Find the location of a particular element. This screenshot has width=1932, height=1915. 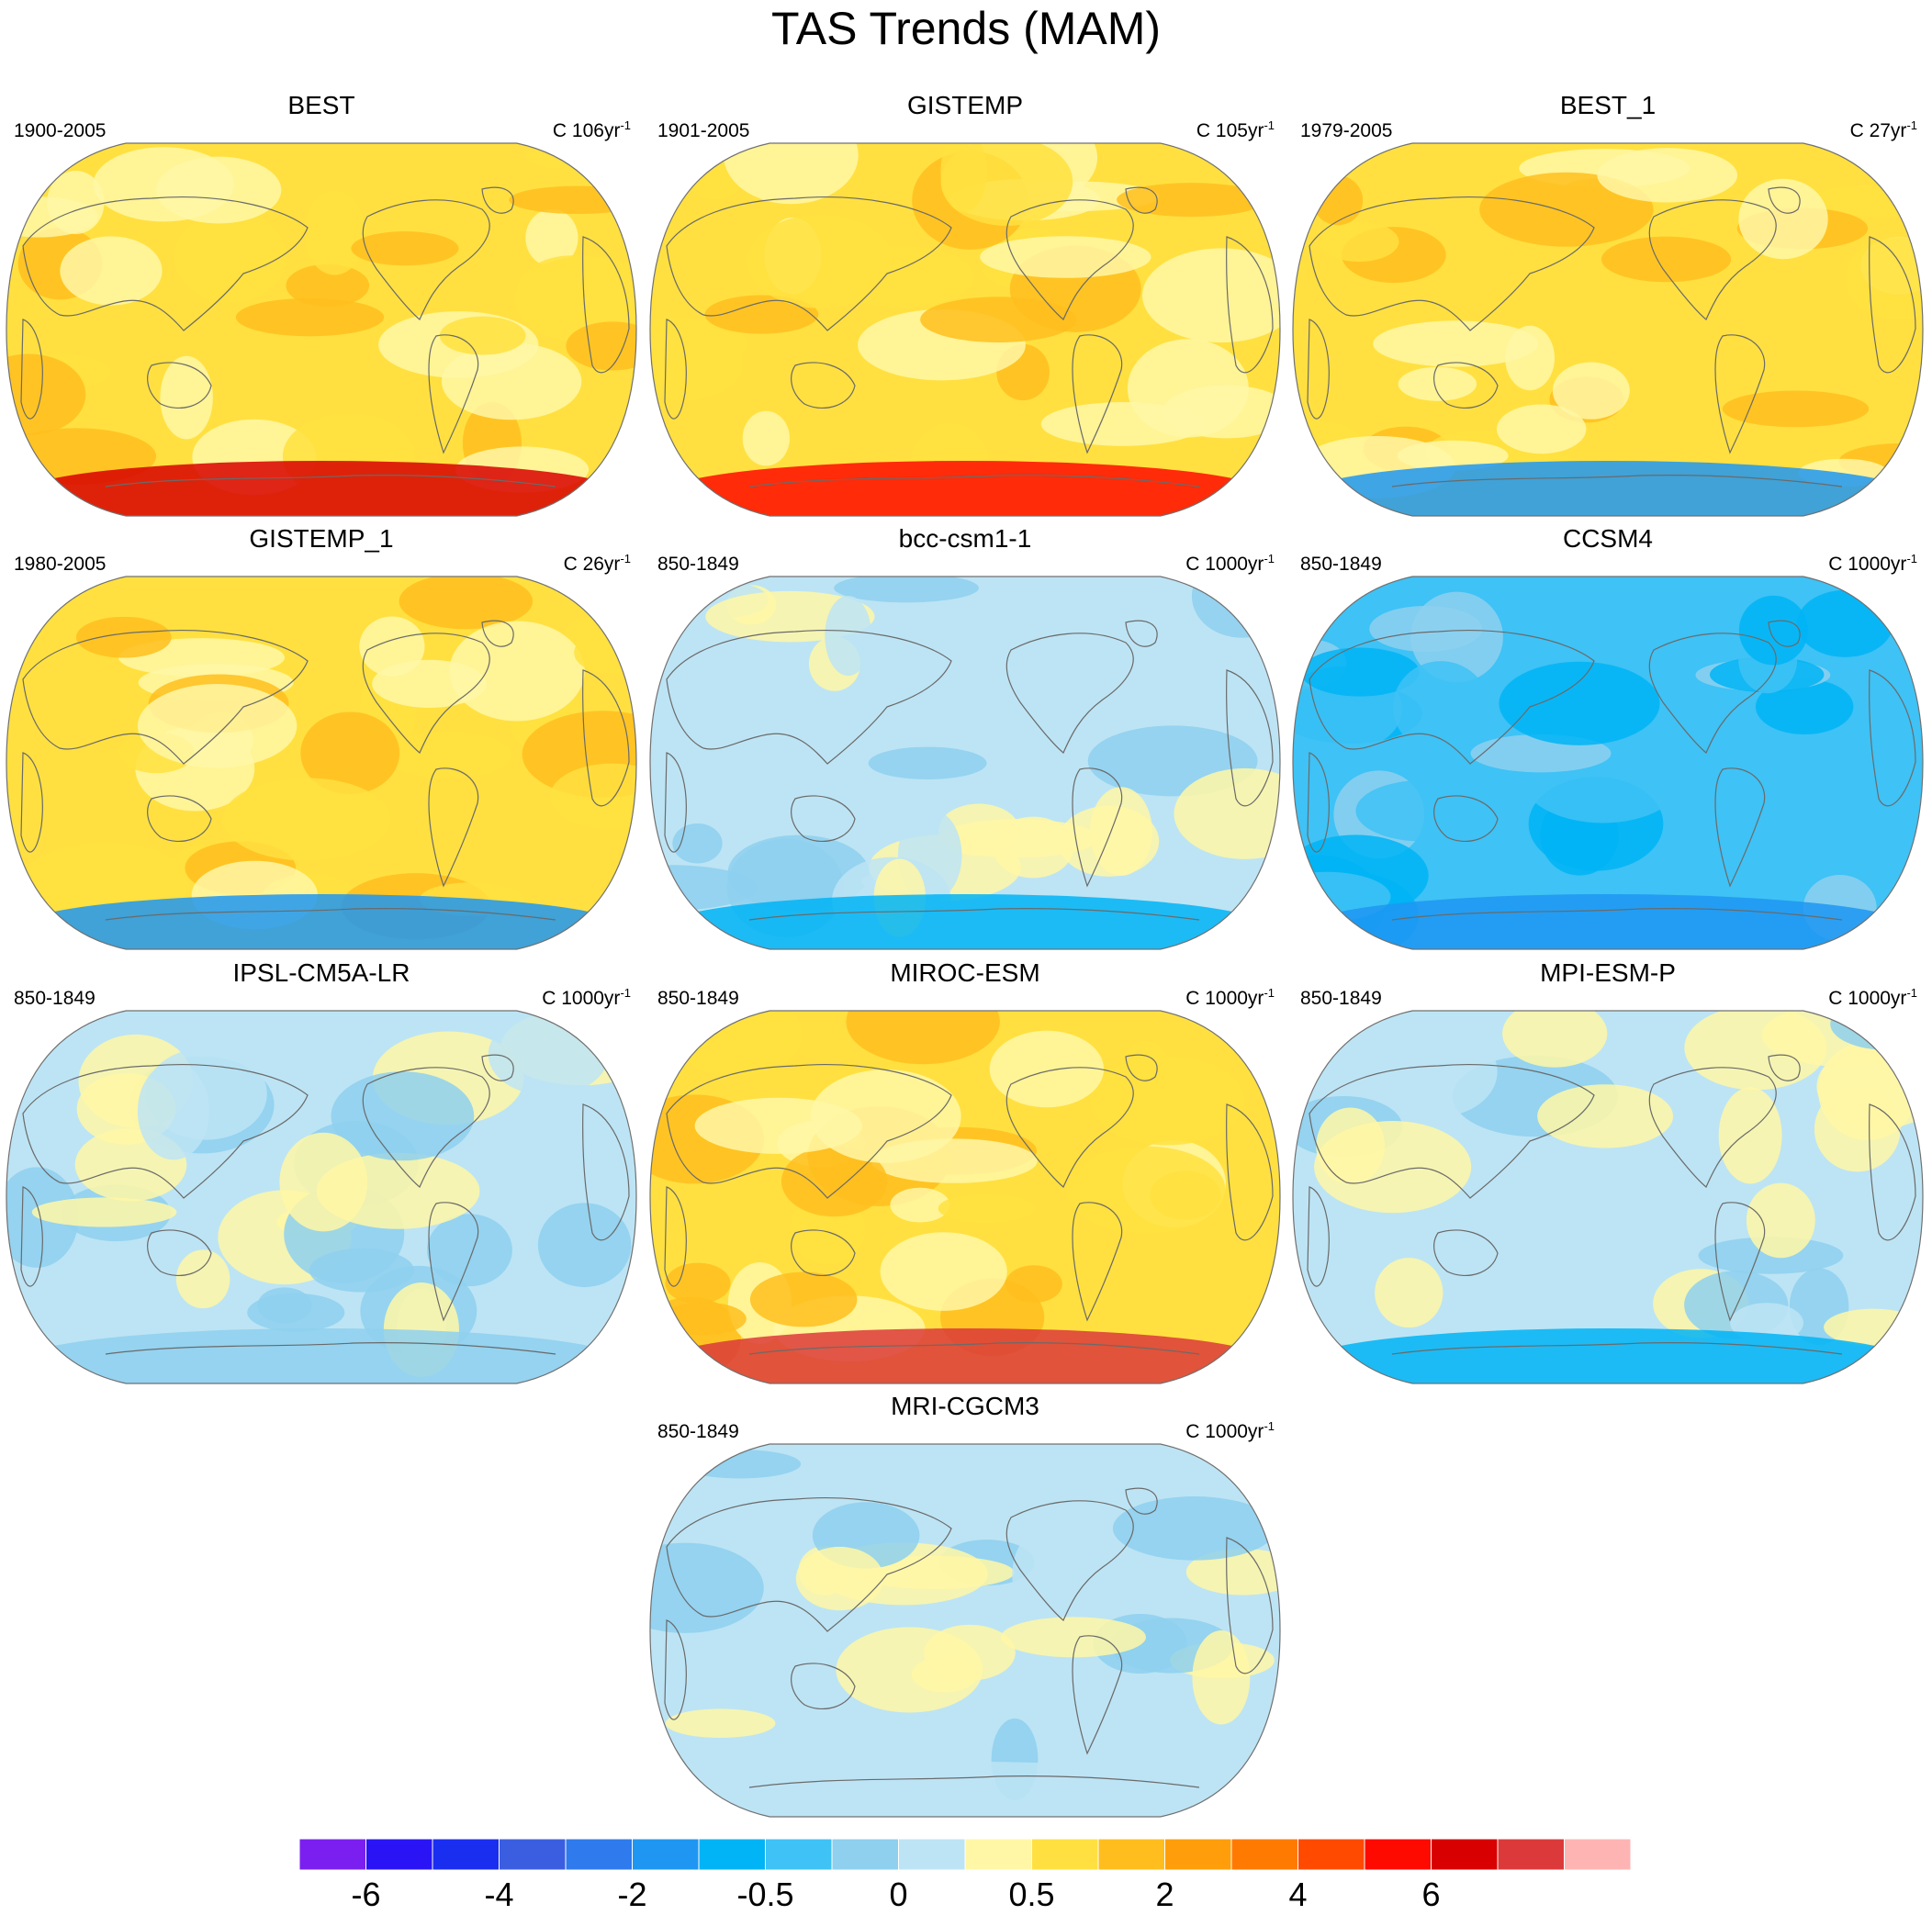

panel-title: MIROC-ESM is located at coordinates (965, 972).